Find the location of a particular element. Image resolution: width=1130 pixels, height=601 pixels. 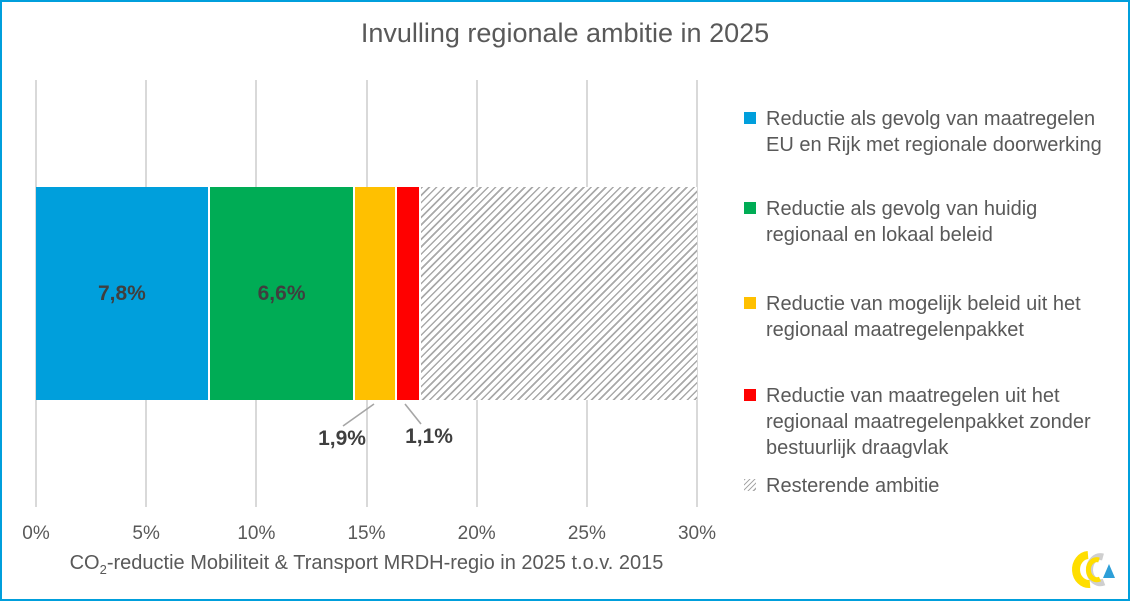

x-axis-title-subscript: 2 is located at coordinates (103, 569).